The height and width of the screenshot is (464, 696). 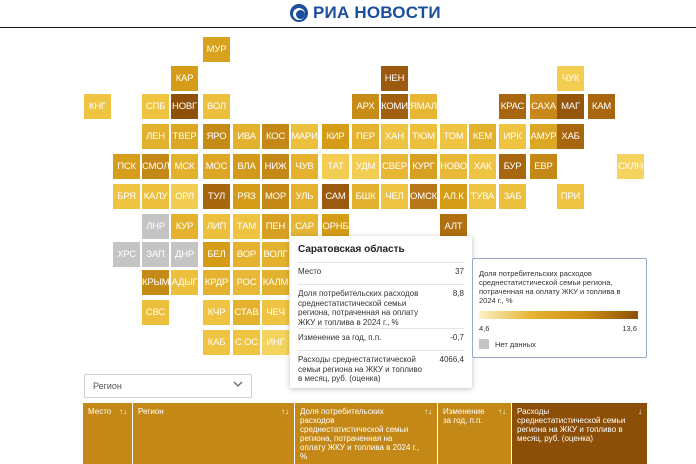 I want to click on region-tile-85: С.ОС, so click(x=246, y=342).